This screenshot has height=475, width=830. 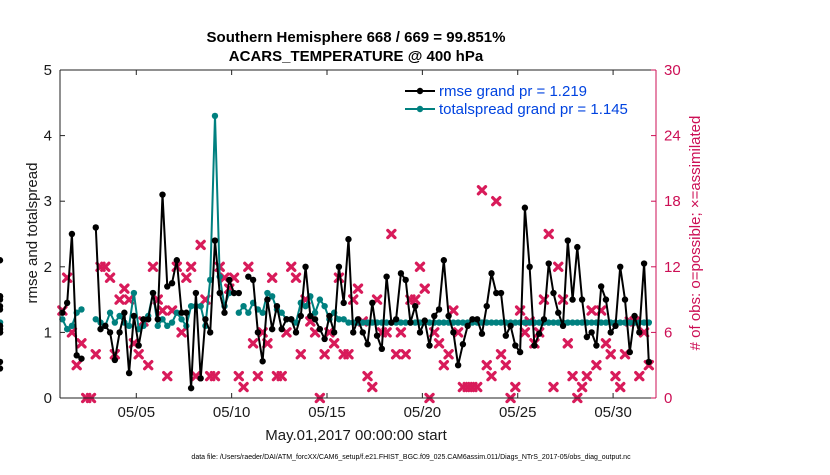 What do you see at coordinates (48, 136) in the screenshot?
I see `y-tick-label: 4` at bounding box center [48, 136].